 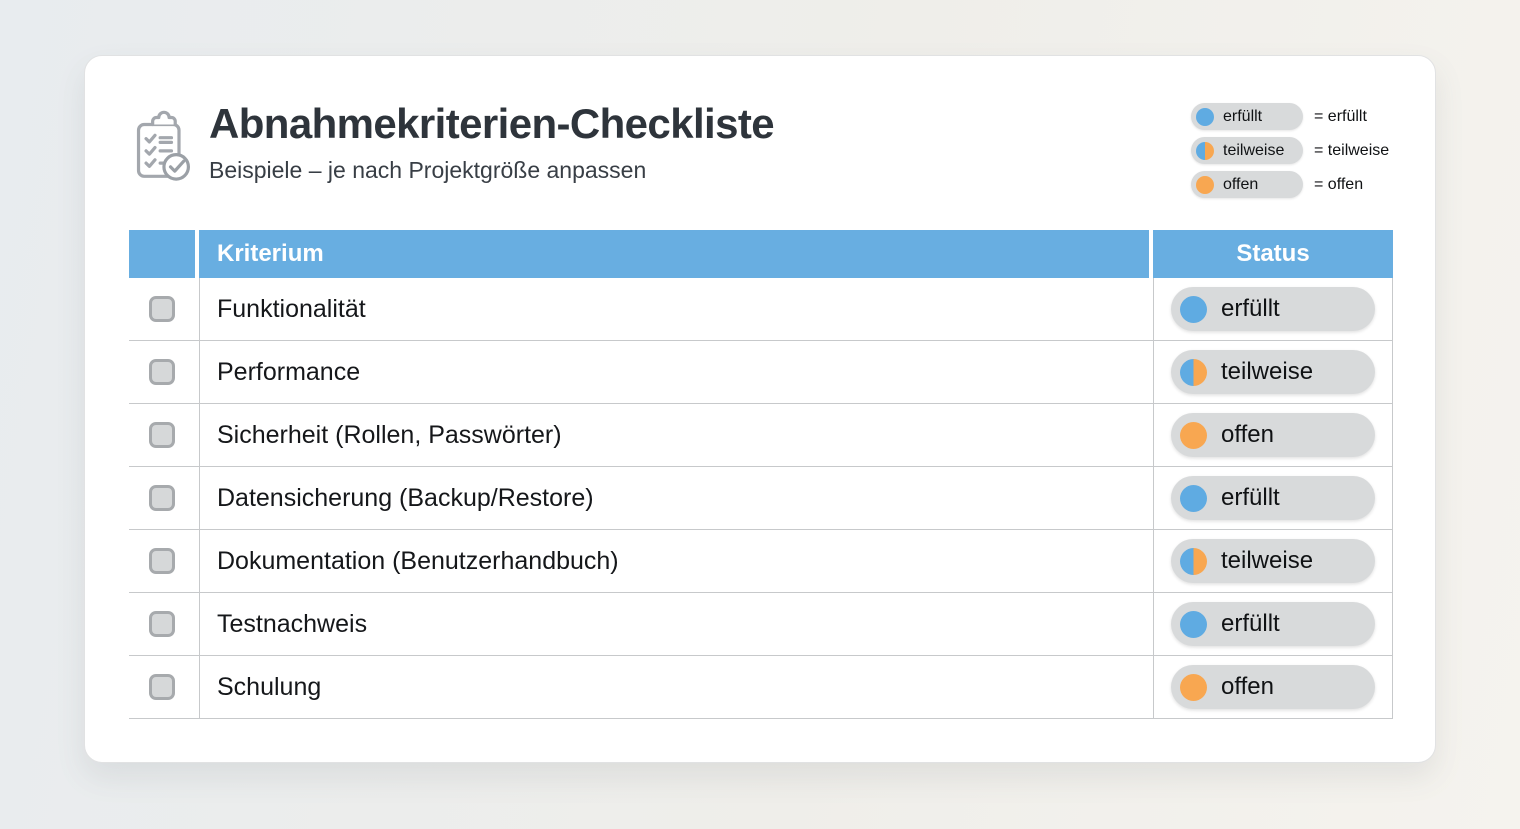 I want to click on legend-pill-label: erfüllt, so click(x=1243, y=116).